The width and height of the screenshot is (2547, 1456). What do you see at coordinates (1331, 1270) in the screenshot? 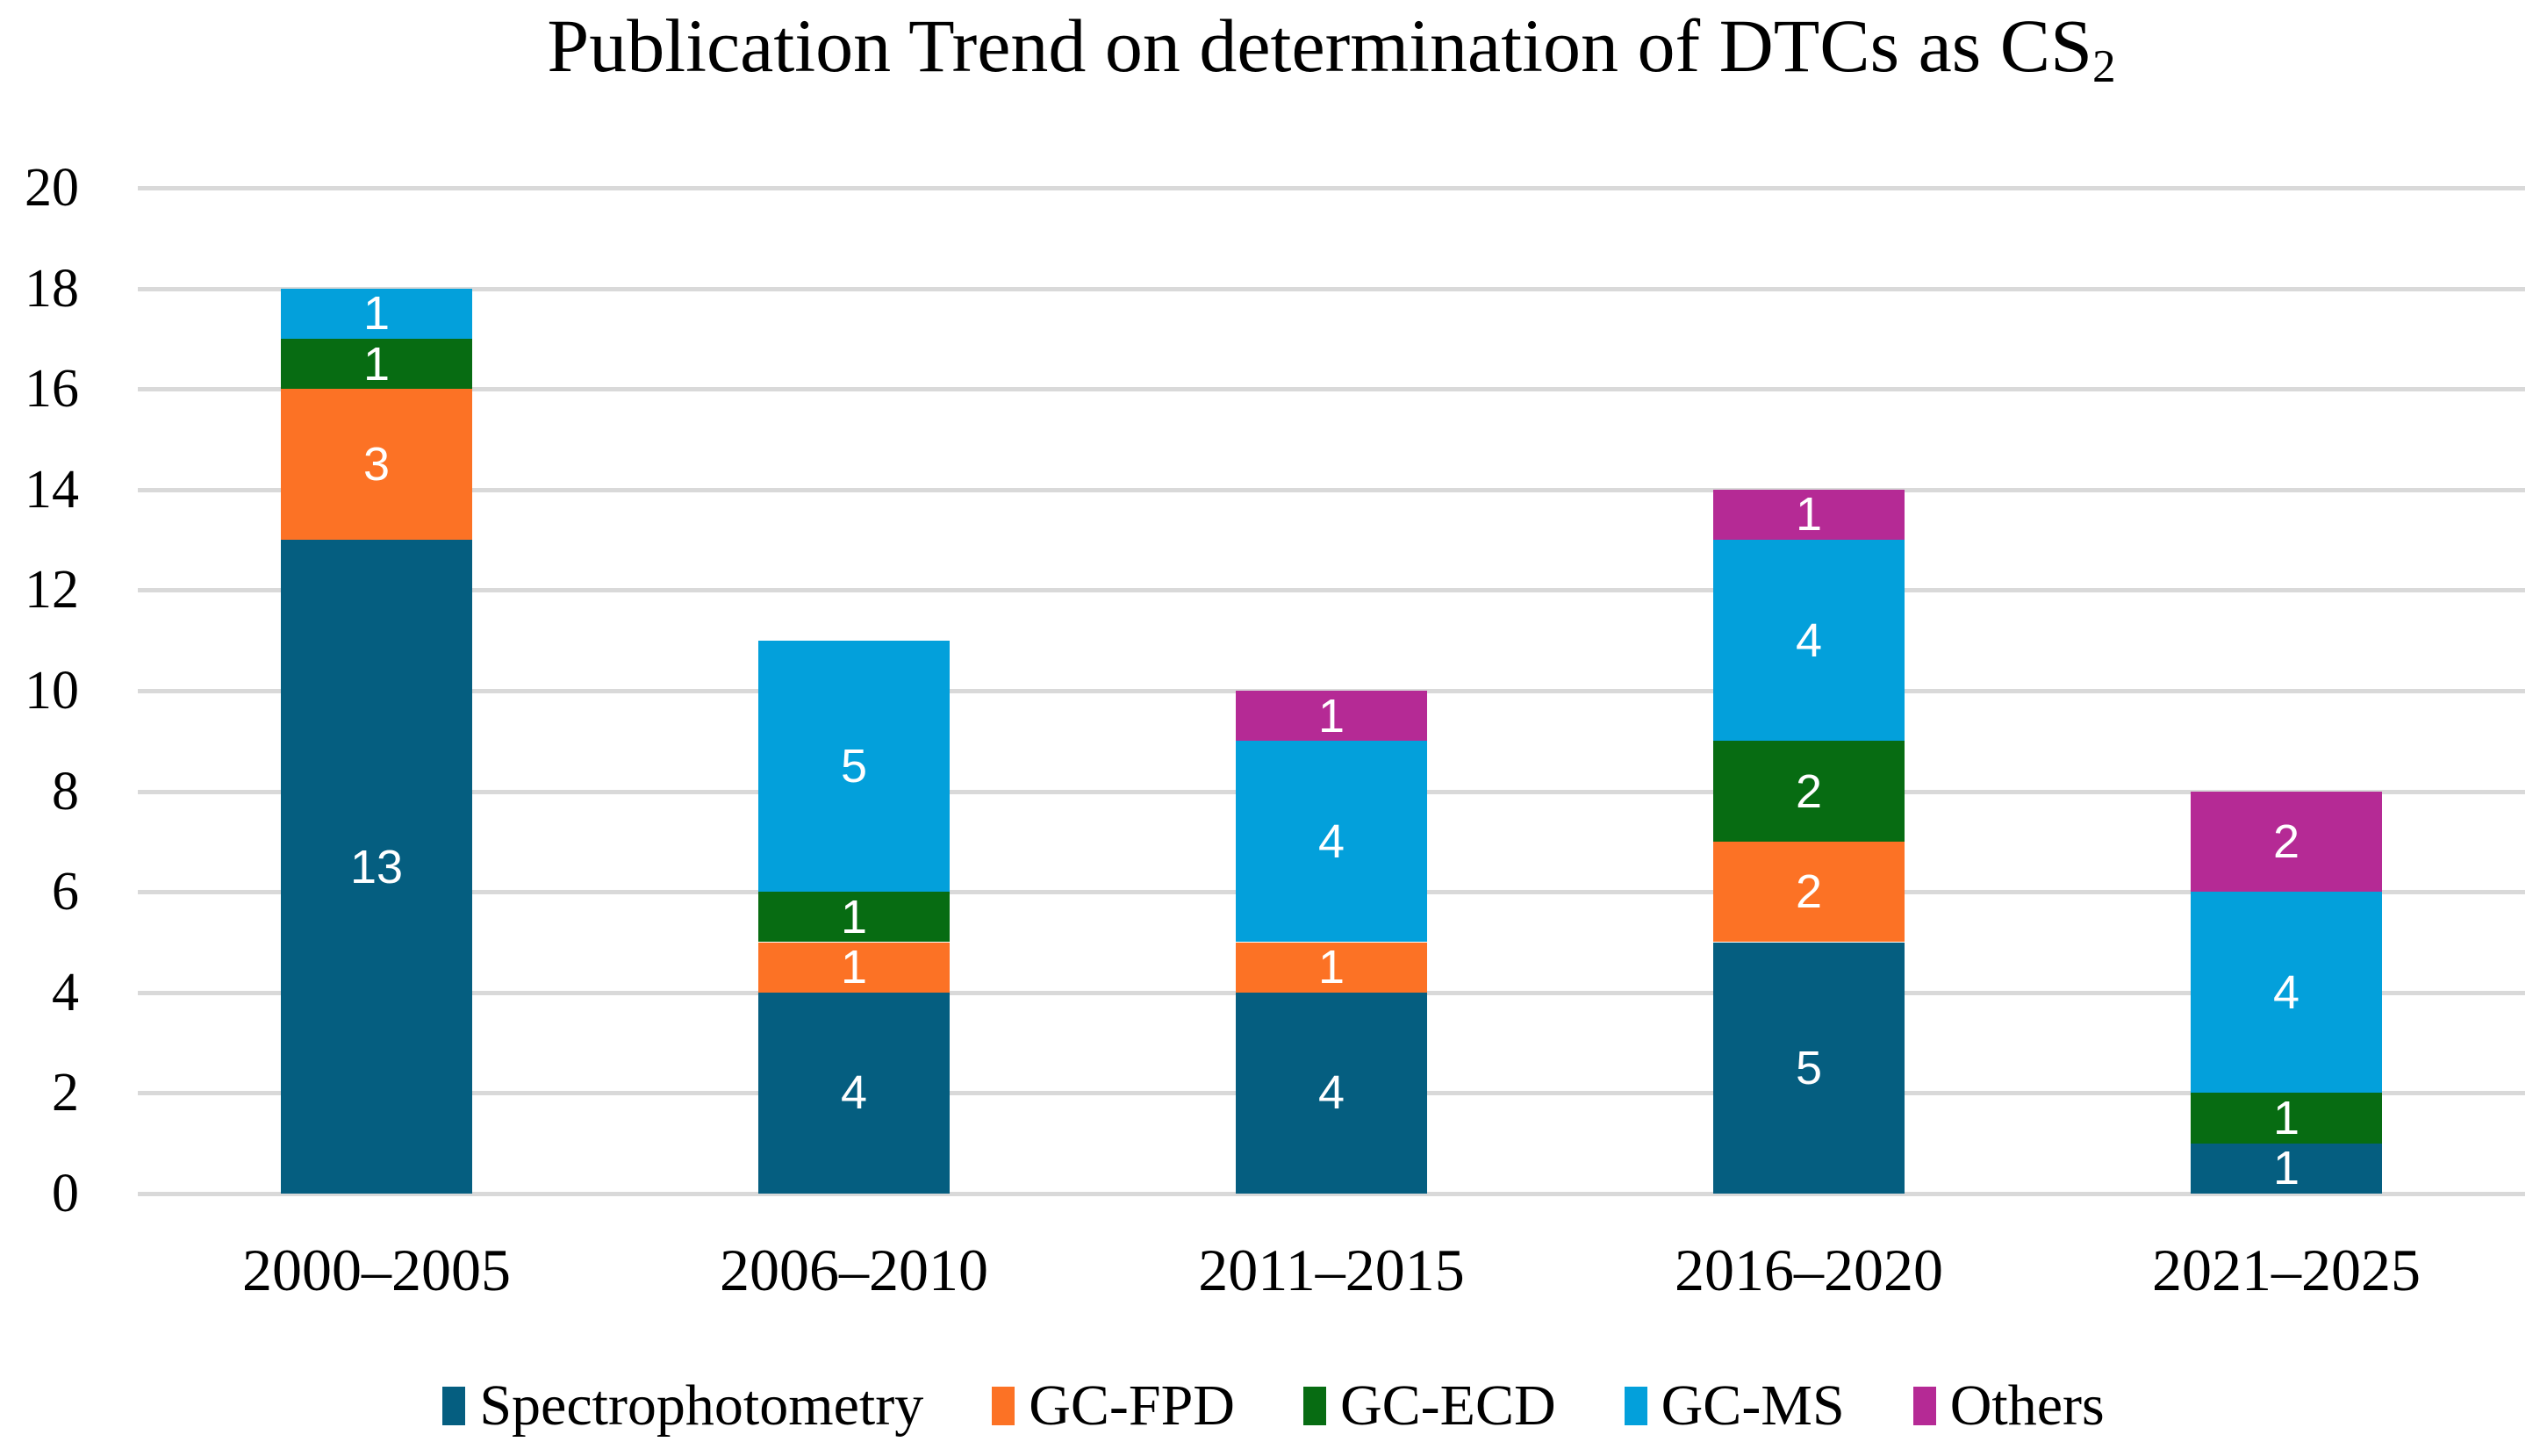
I see `x-tick-label: 2011–2015` at bounding box center [1331, 1270].